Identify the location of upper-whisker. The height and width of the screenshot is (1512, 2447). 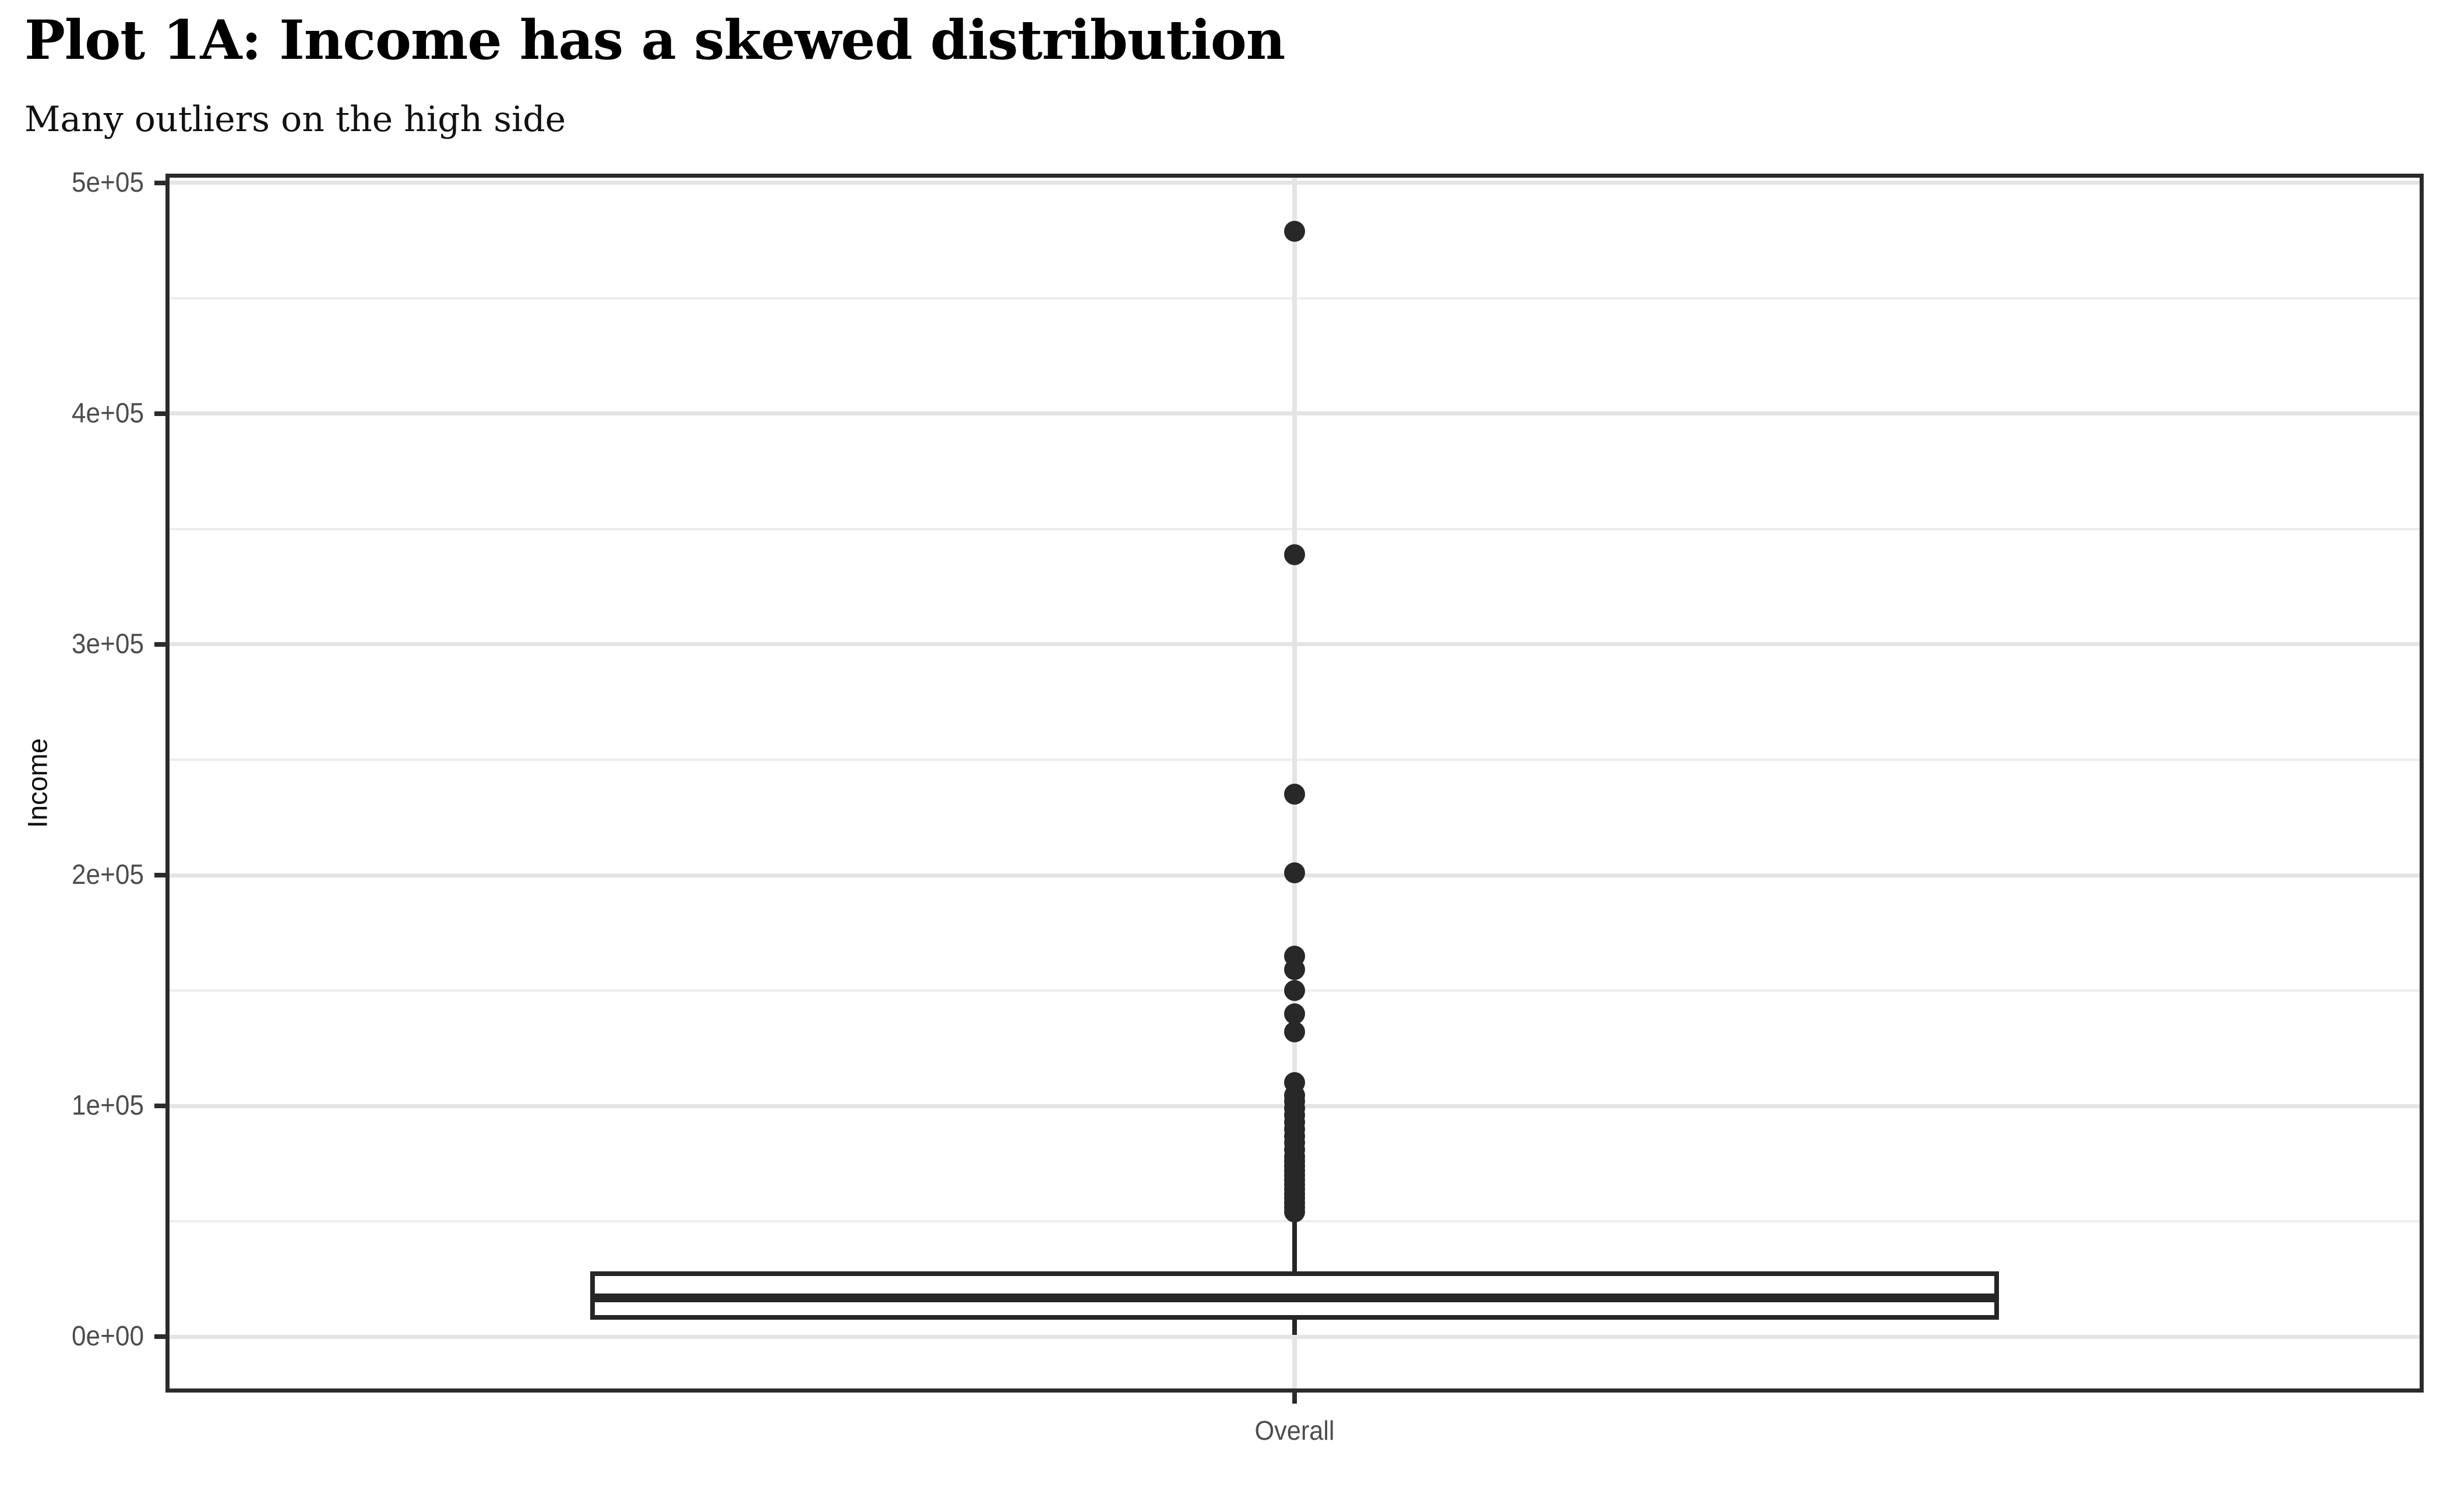
(1295, 1245).